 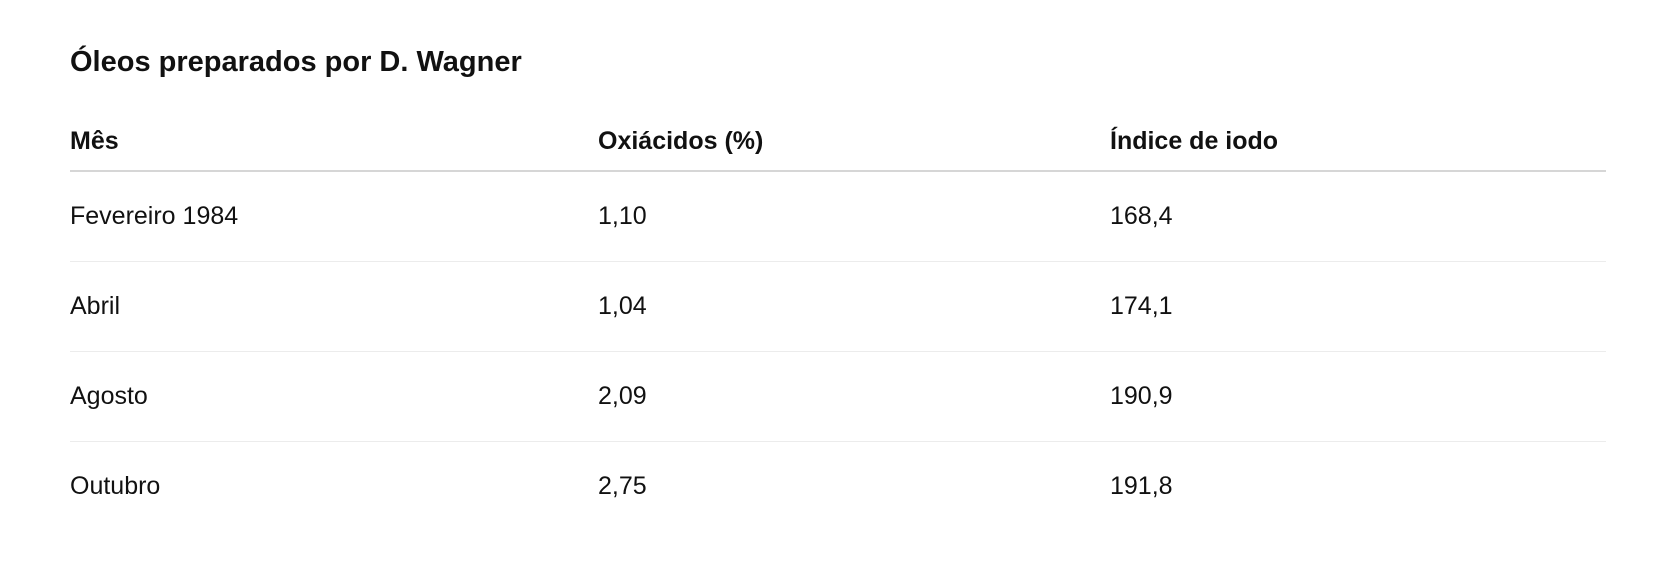 What do you see at coordinates (854, 396) in the screenshot?
I see `cell-oxyacids: 2,09` at bounding box center [854, 396].